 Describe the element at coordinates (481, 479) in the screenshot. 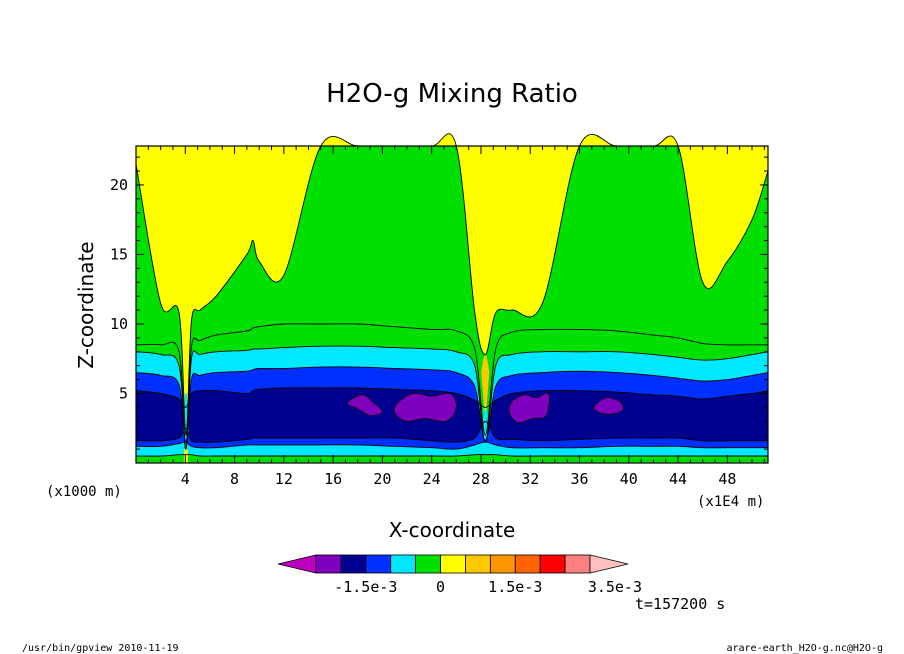

I see `x-tick-label: 28` at that location.